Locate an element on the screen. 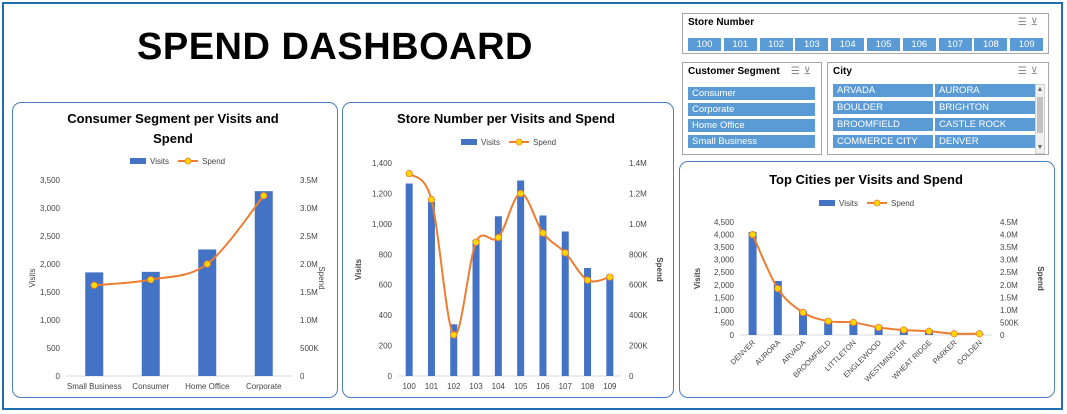 Image resolution: width=1067 pixels, height=414 pixels. chart-title: Consumer Segment per Visits and is located at coordinates (172, 118).